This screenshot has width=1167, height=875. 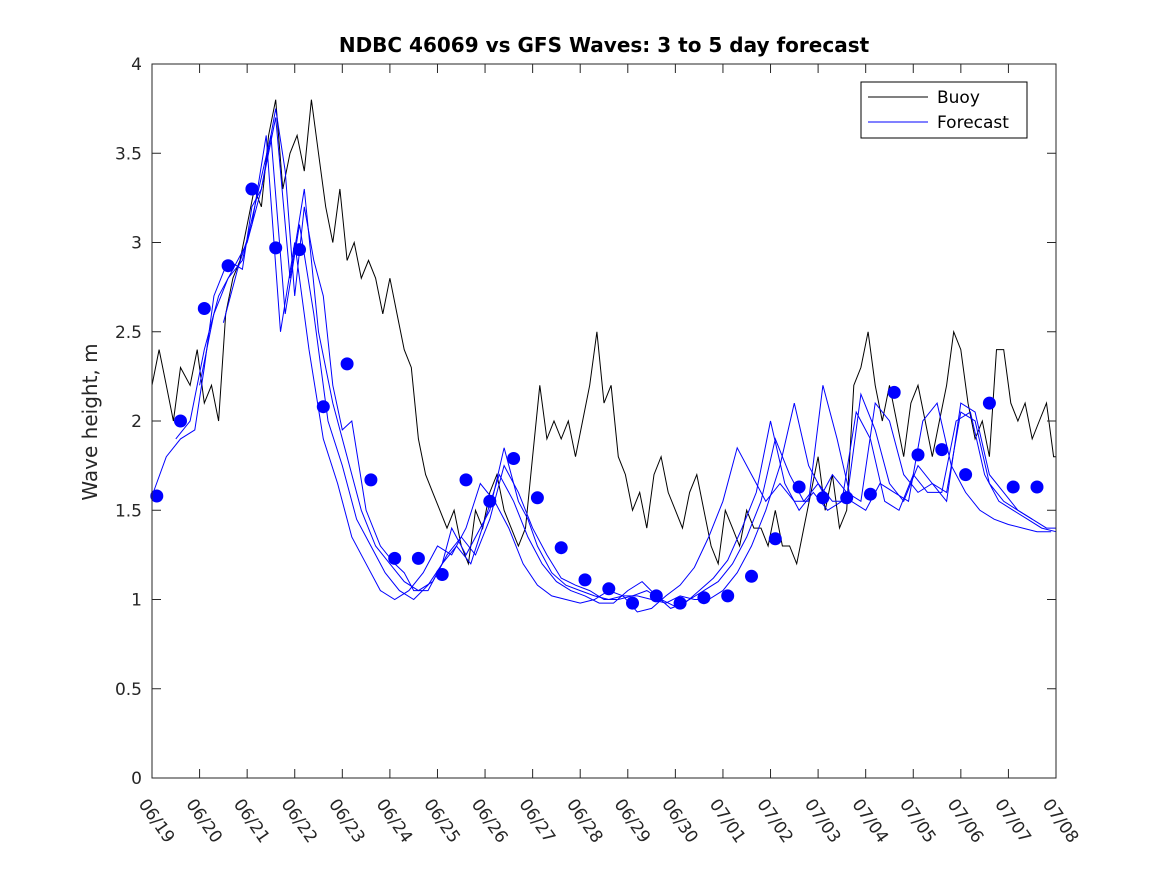 What do you see at coordinates (136, 779) in the screenshot?
I see `y-tick-label: 0` at bounding box center [136, 779].